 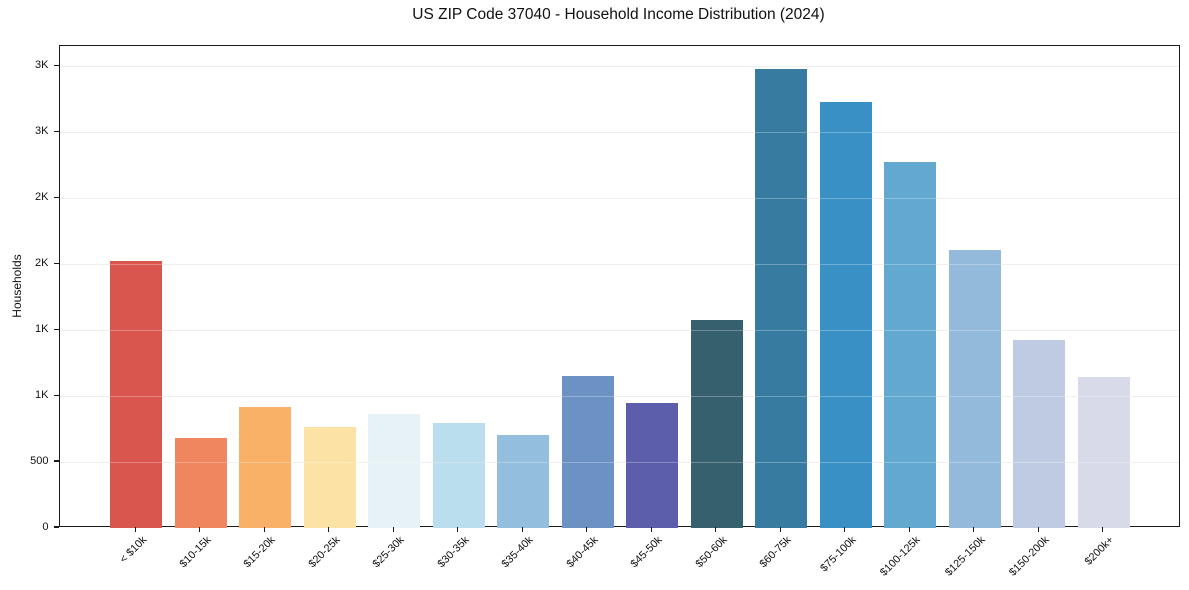 What do you see at coordinates (1029, 556) in the screenshot?
I see `x-tick-label: $150-200k` at bounding box center [1029, 556].